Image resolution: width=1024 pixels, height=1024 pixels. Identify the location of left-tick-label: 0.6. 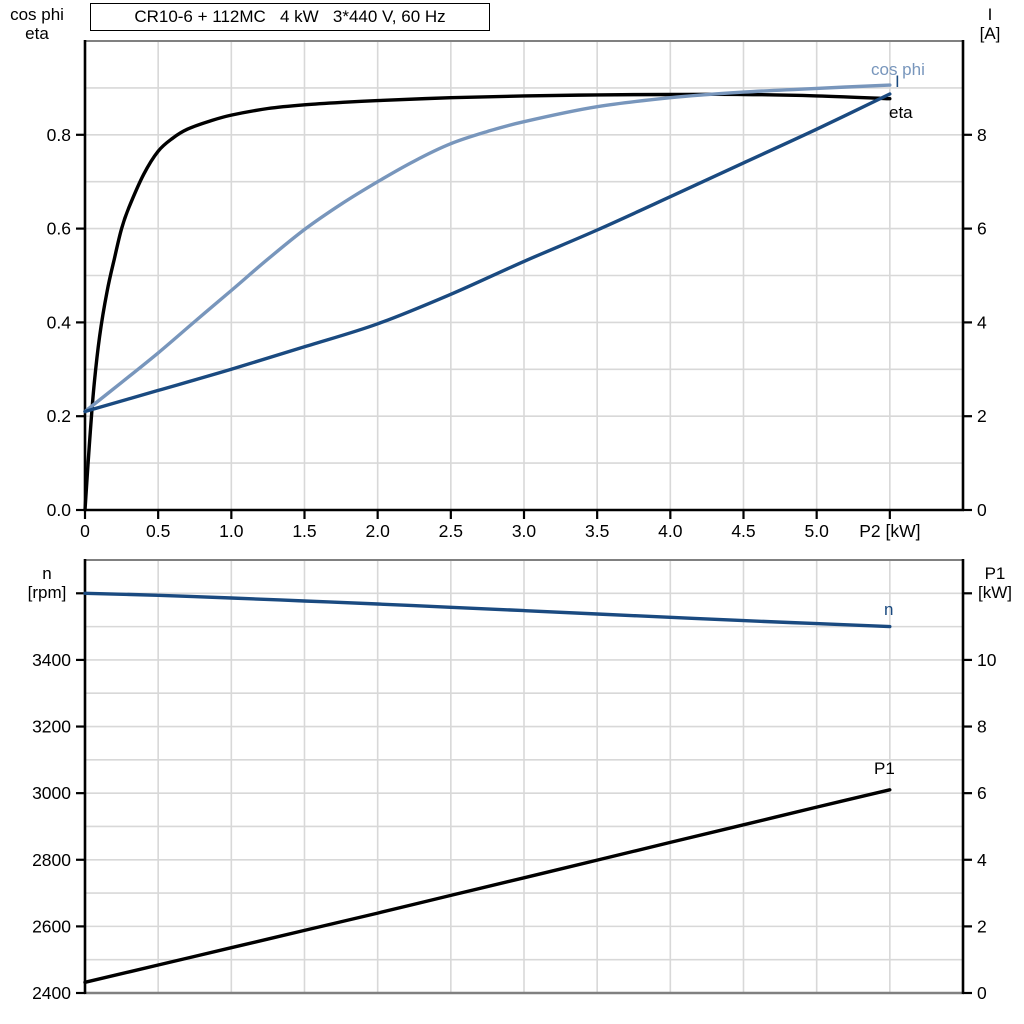
(59, 229).